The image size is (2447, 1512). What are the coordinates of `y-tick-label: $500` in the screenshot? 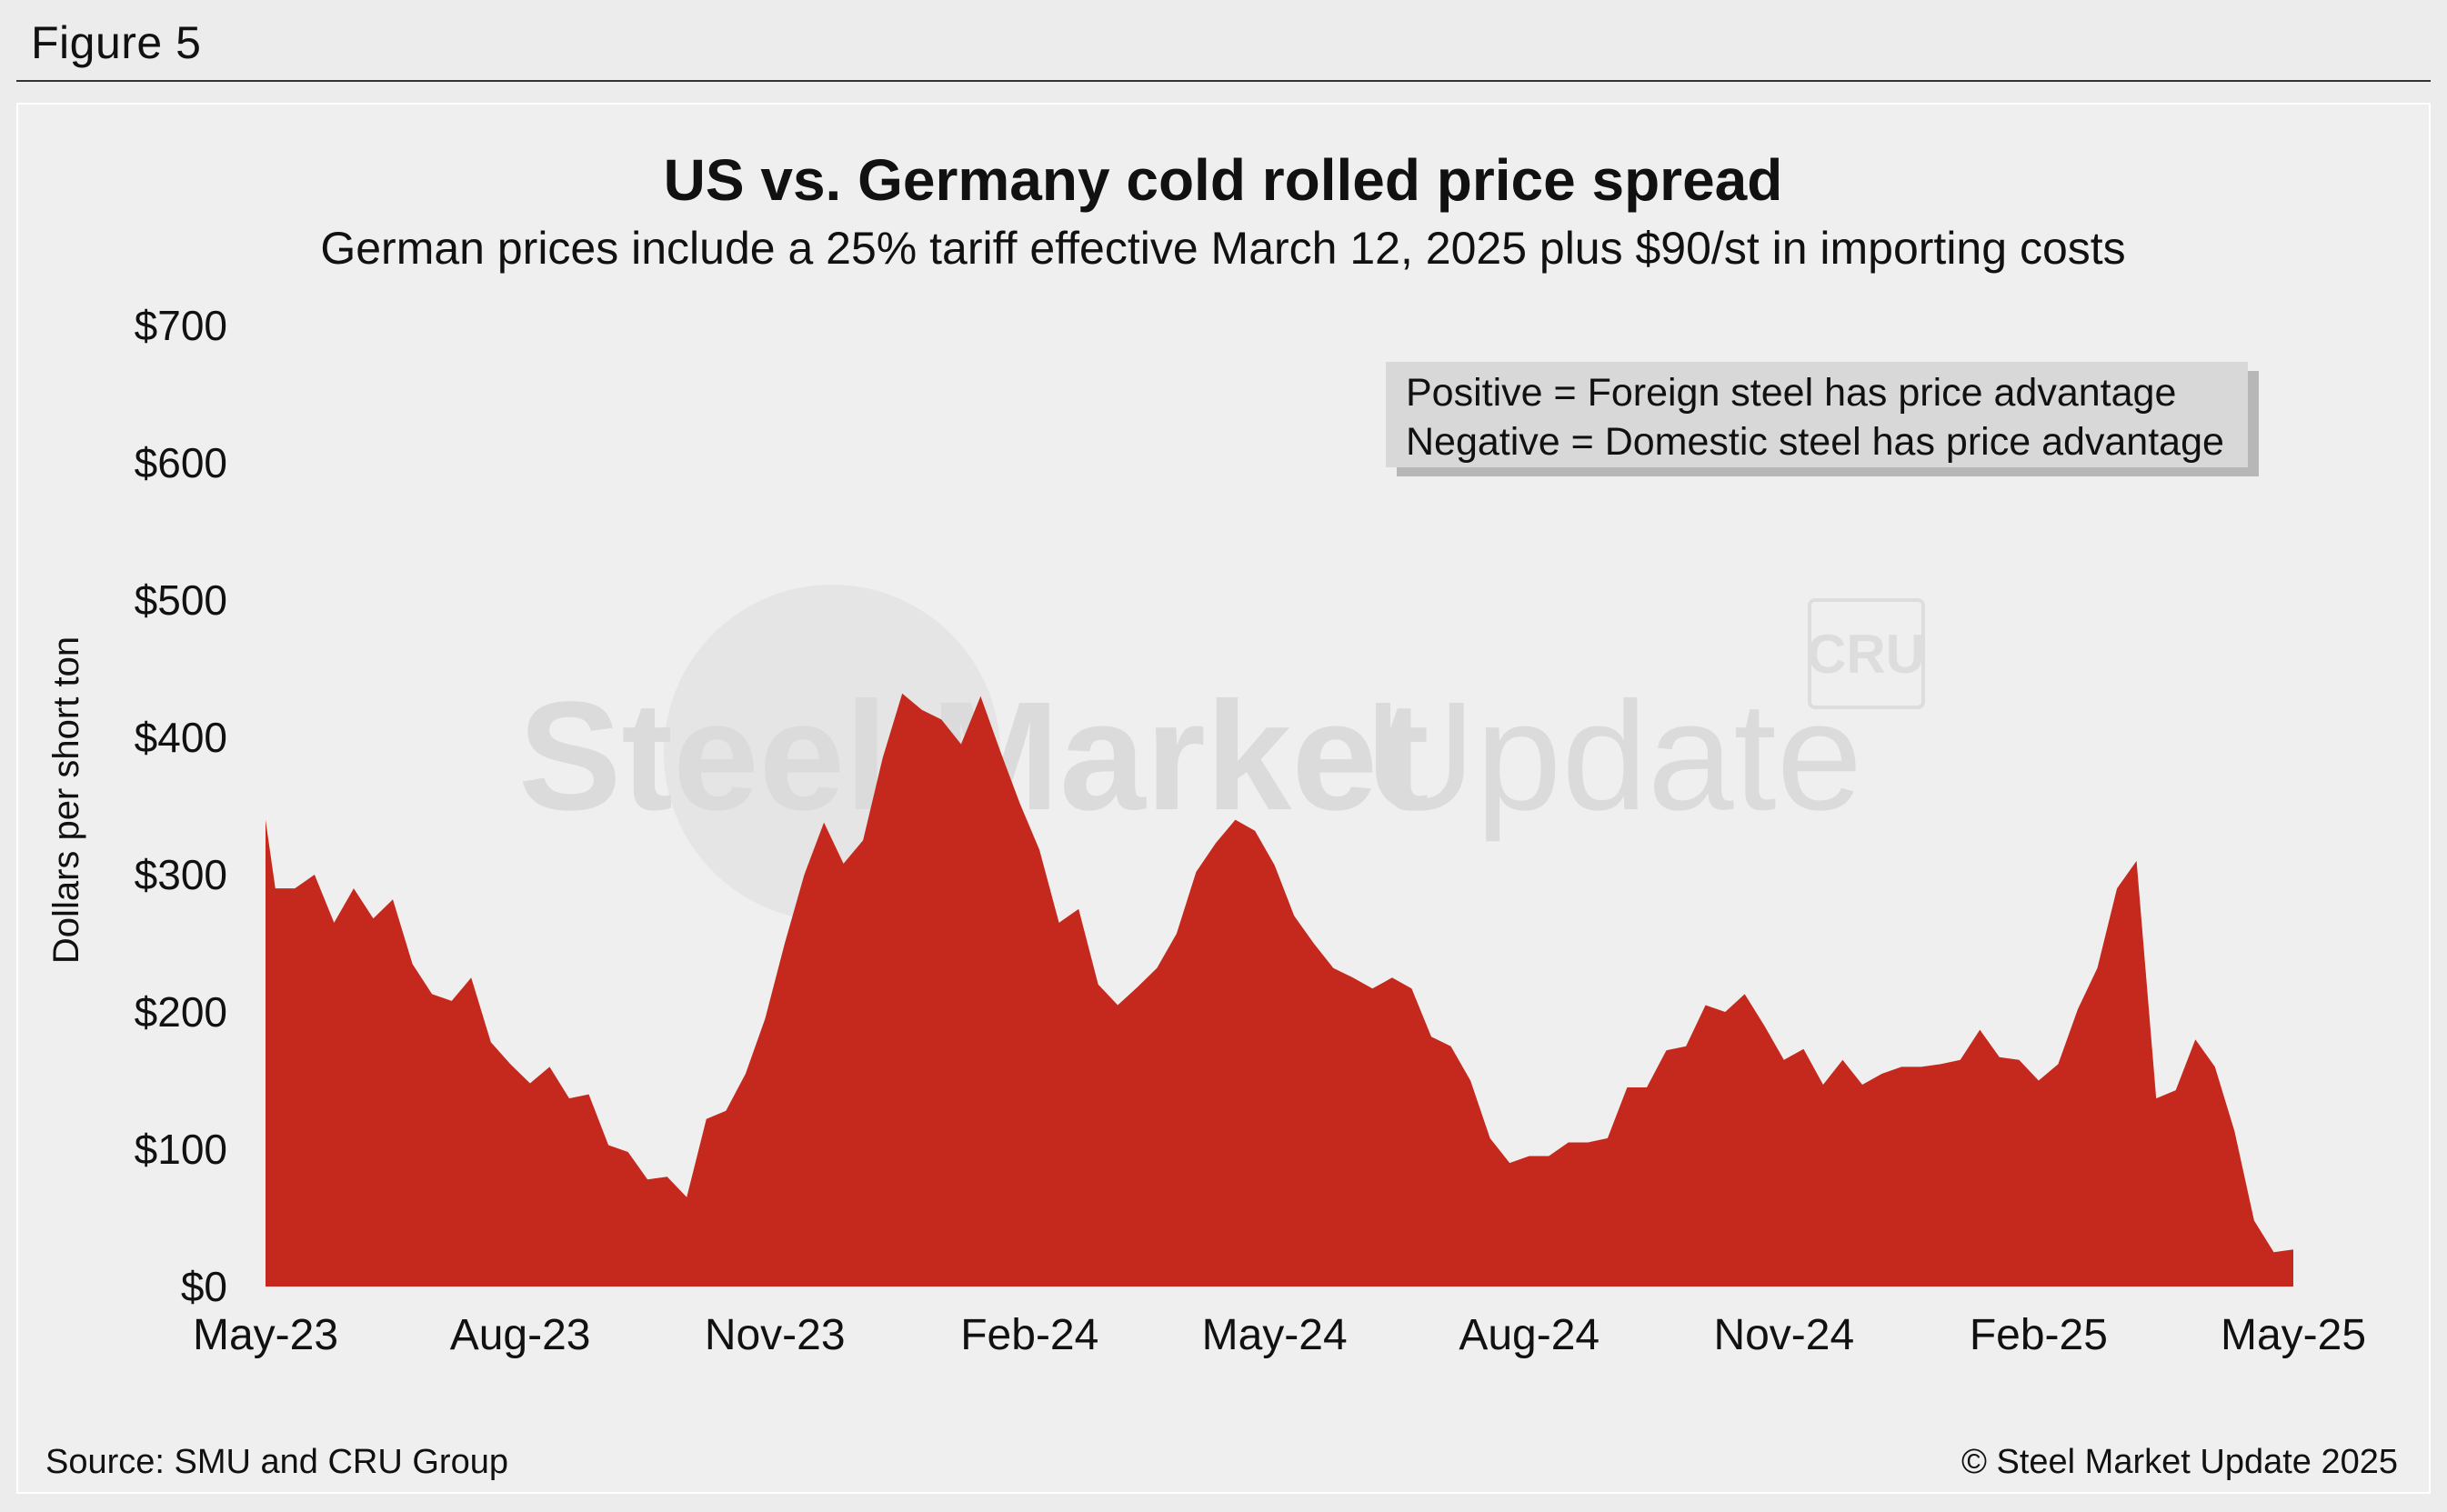 It's located at (181, 600).